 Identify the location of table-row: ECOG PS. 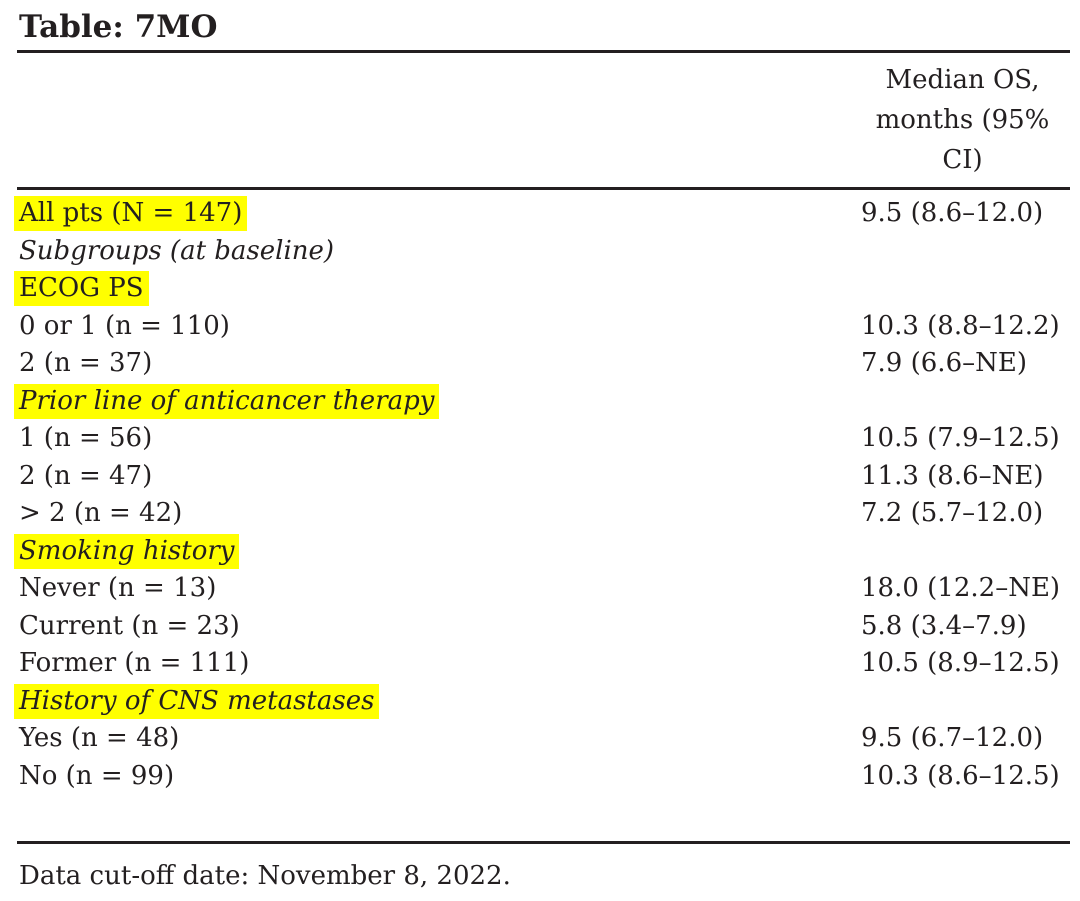
(542, 289).